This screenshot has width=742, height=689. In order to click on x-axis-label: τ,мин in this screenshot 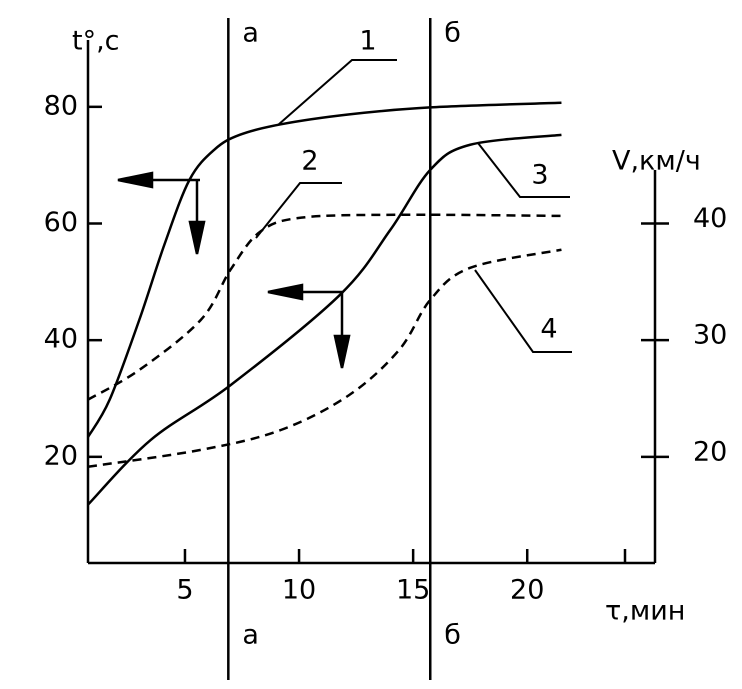, I will do `click(645, 611)`.